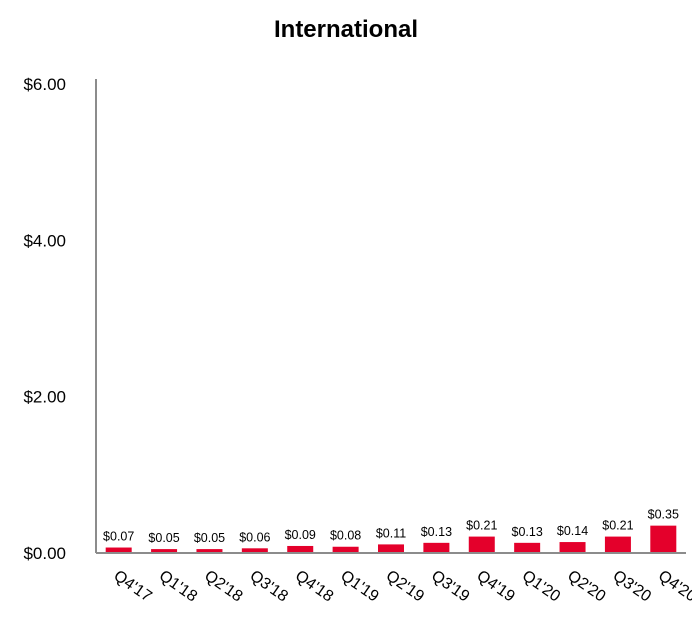  What do you see at coordinates (586, 586) in the screenshot?
I see `x-tick-label: Q2'20` at bounding box center [586, 586].